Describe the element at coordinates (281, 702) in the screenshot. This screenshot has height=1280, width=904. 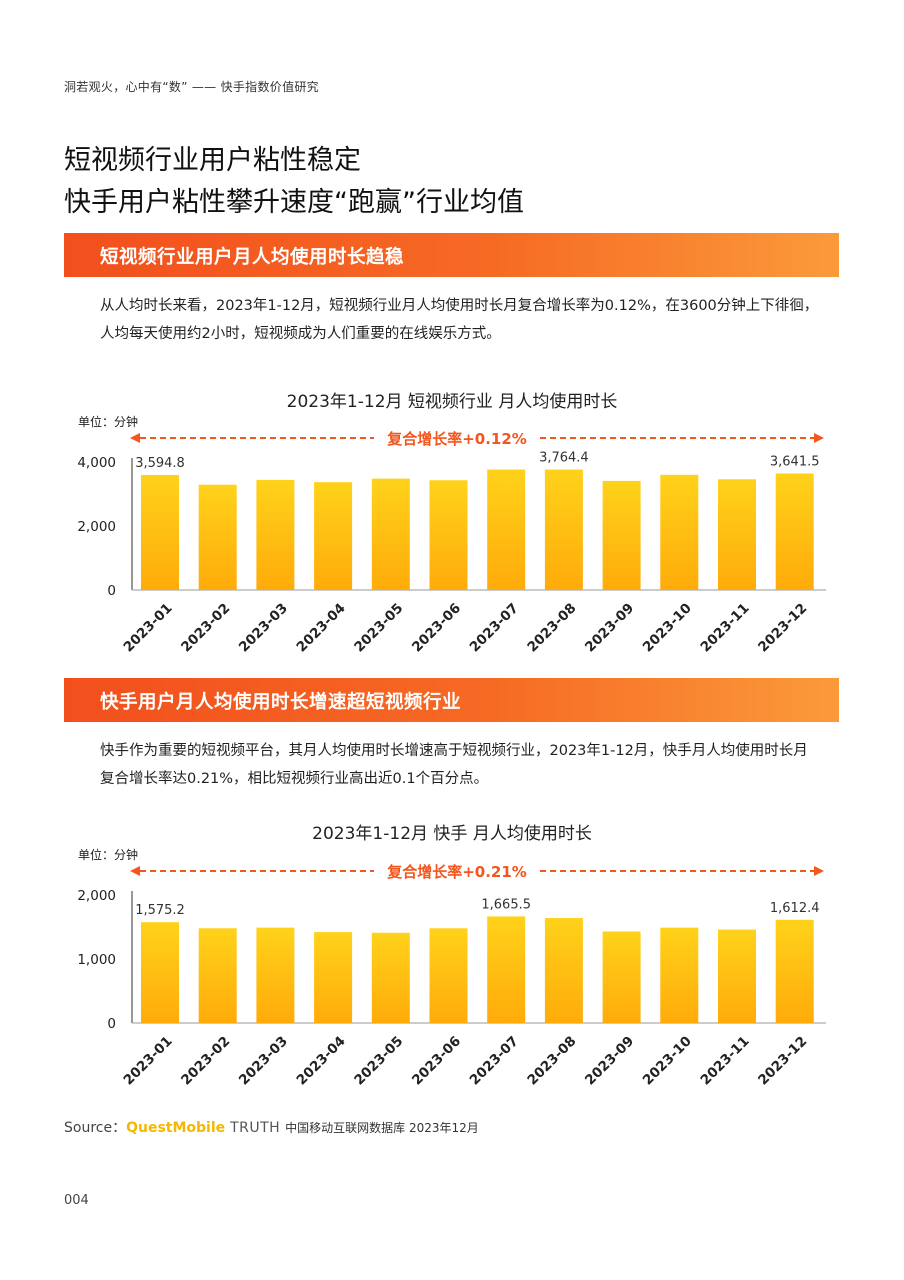
I see `section-heading-2: 快手用户月人均使用时长增速超短视频行业` at that location.